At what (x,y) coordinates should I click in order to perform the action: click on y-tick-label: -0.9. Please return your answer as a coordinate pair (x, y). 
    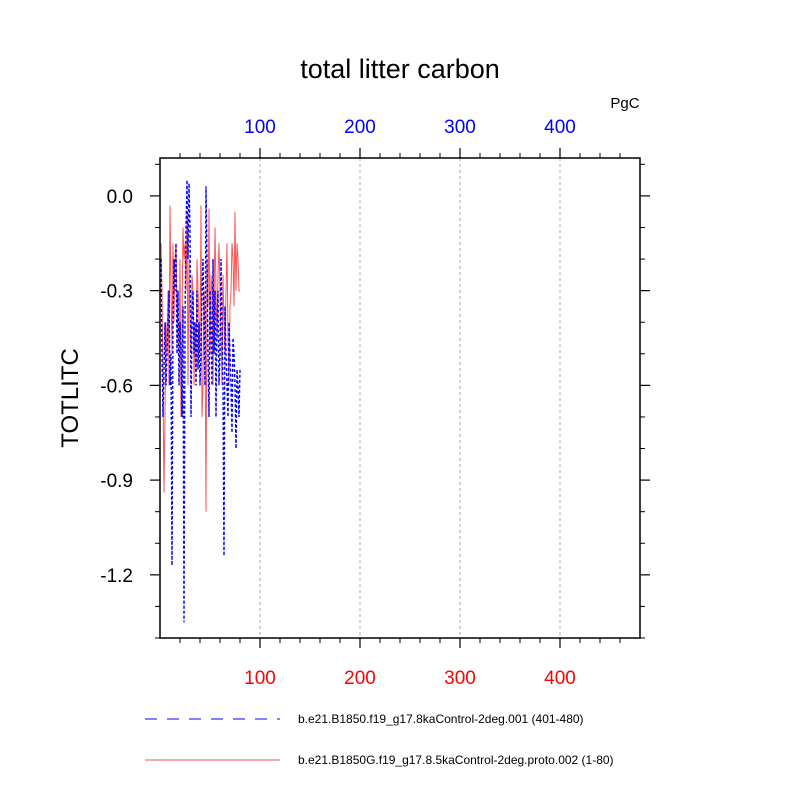
    Looking at the image, I should click on (116, 481).